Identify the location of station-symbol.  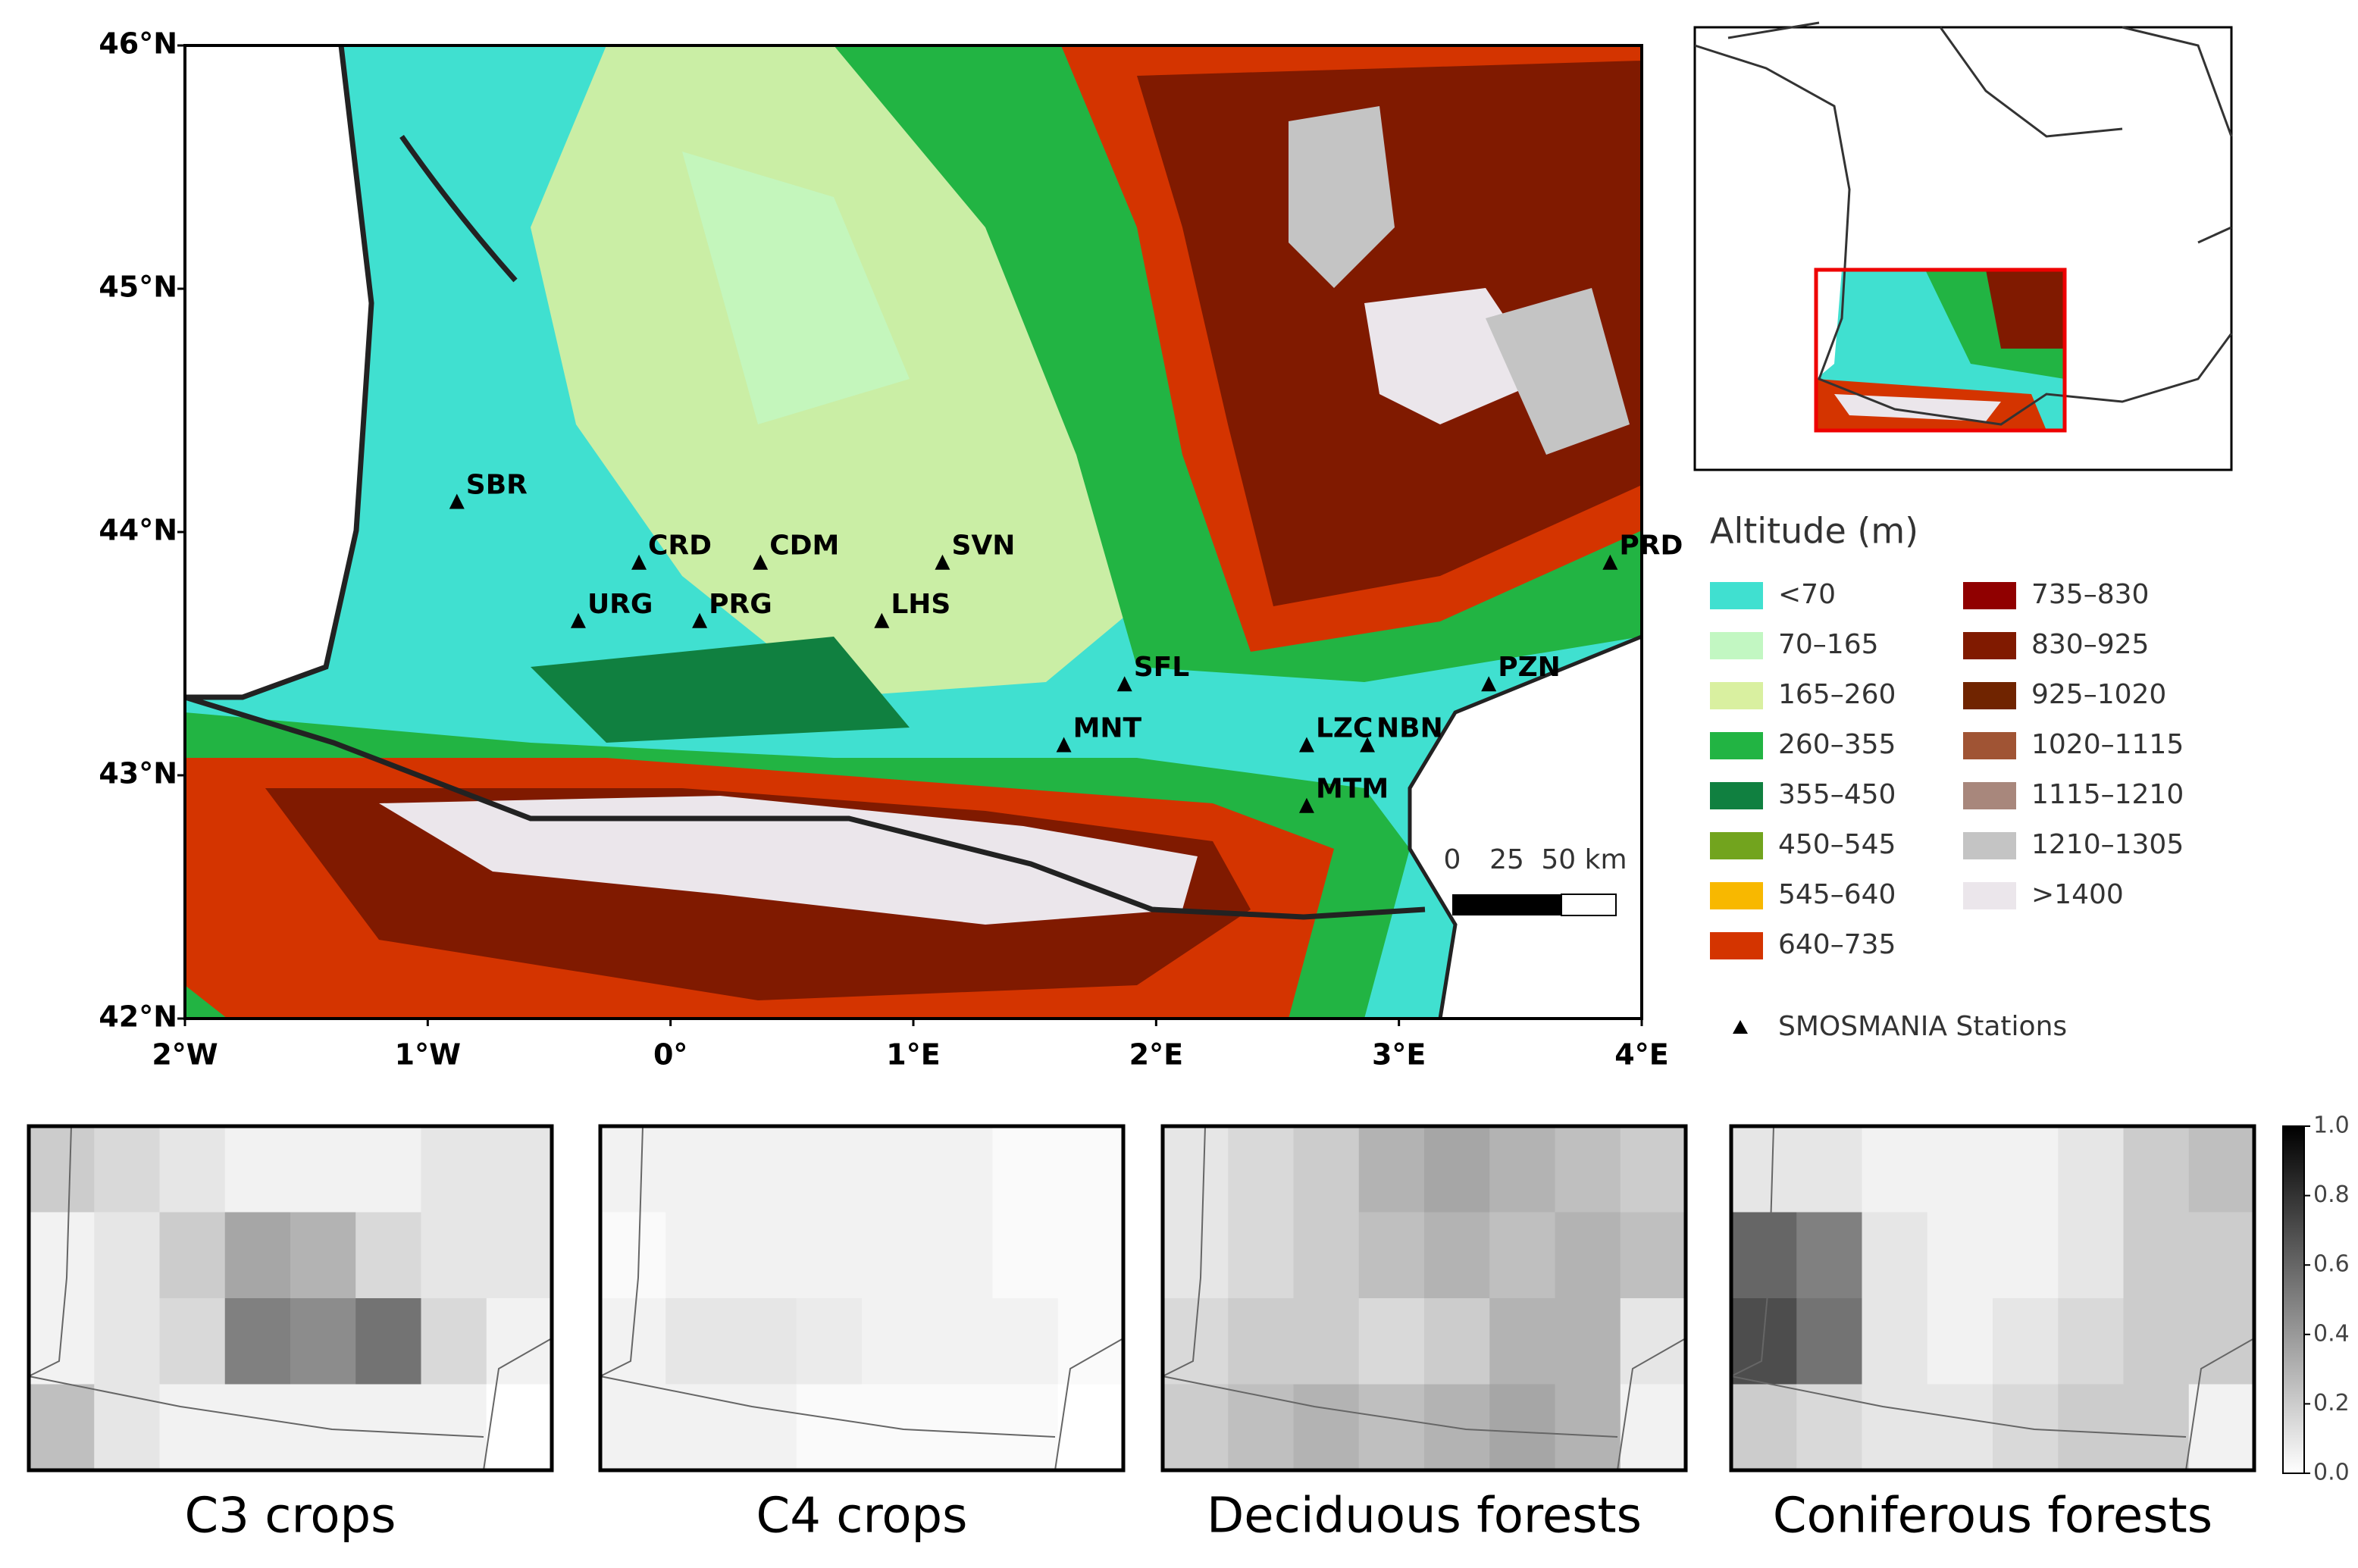
(1741, 1027).